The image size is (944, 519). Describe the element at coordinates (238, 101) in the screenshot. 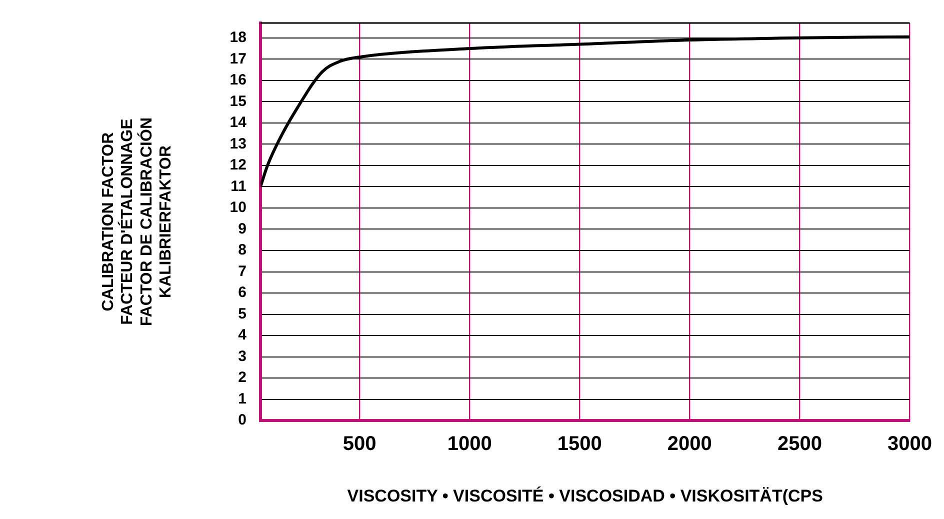

I see `y-tick-label: 15` at that location.